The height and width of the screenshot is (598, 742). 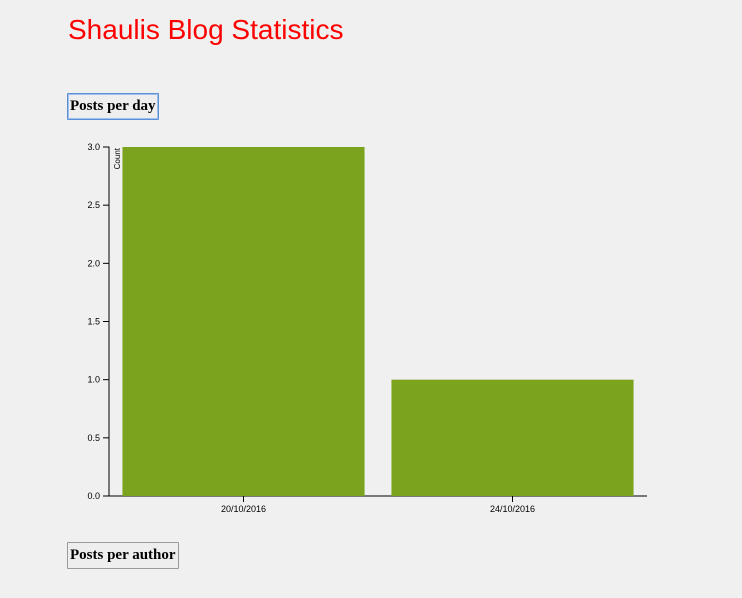 What do you see at coordinates (93, 263) in the screenshot?
I see `y-tick-label: 2.0` at bounding box center [93, 263].